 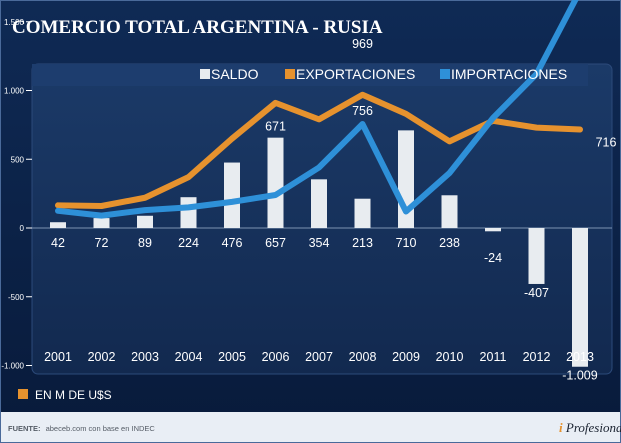 What do you see at coordinates (275, 127) in the screenshot?
I see `line-value-label: 671` at bounding box center [275, 127].